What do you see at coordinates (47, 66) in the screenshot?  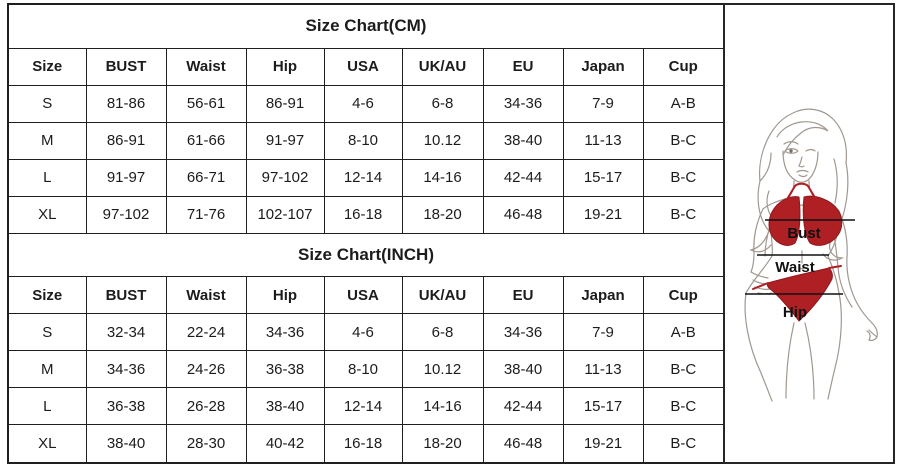 I see `column-header: Size` at bounding box center [47, 66].